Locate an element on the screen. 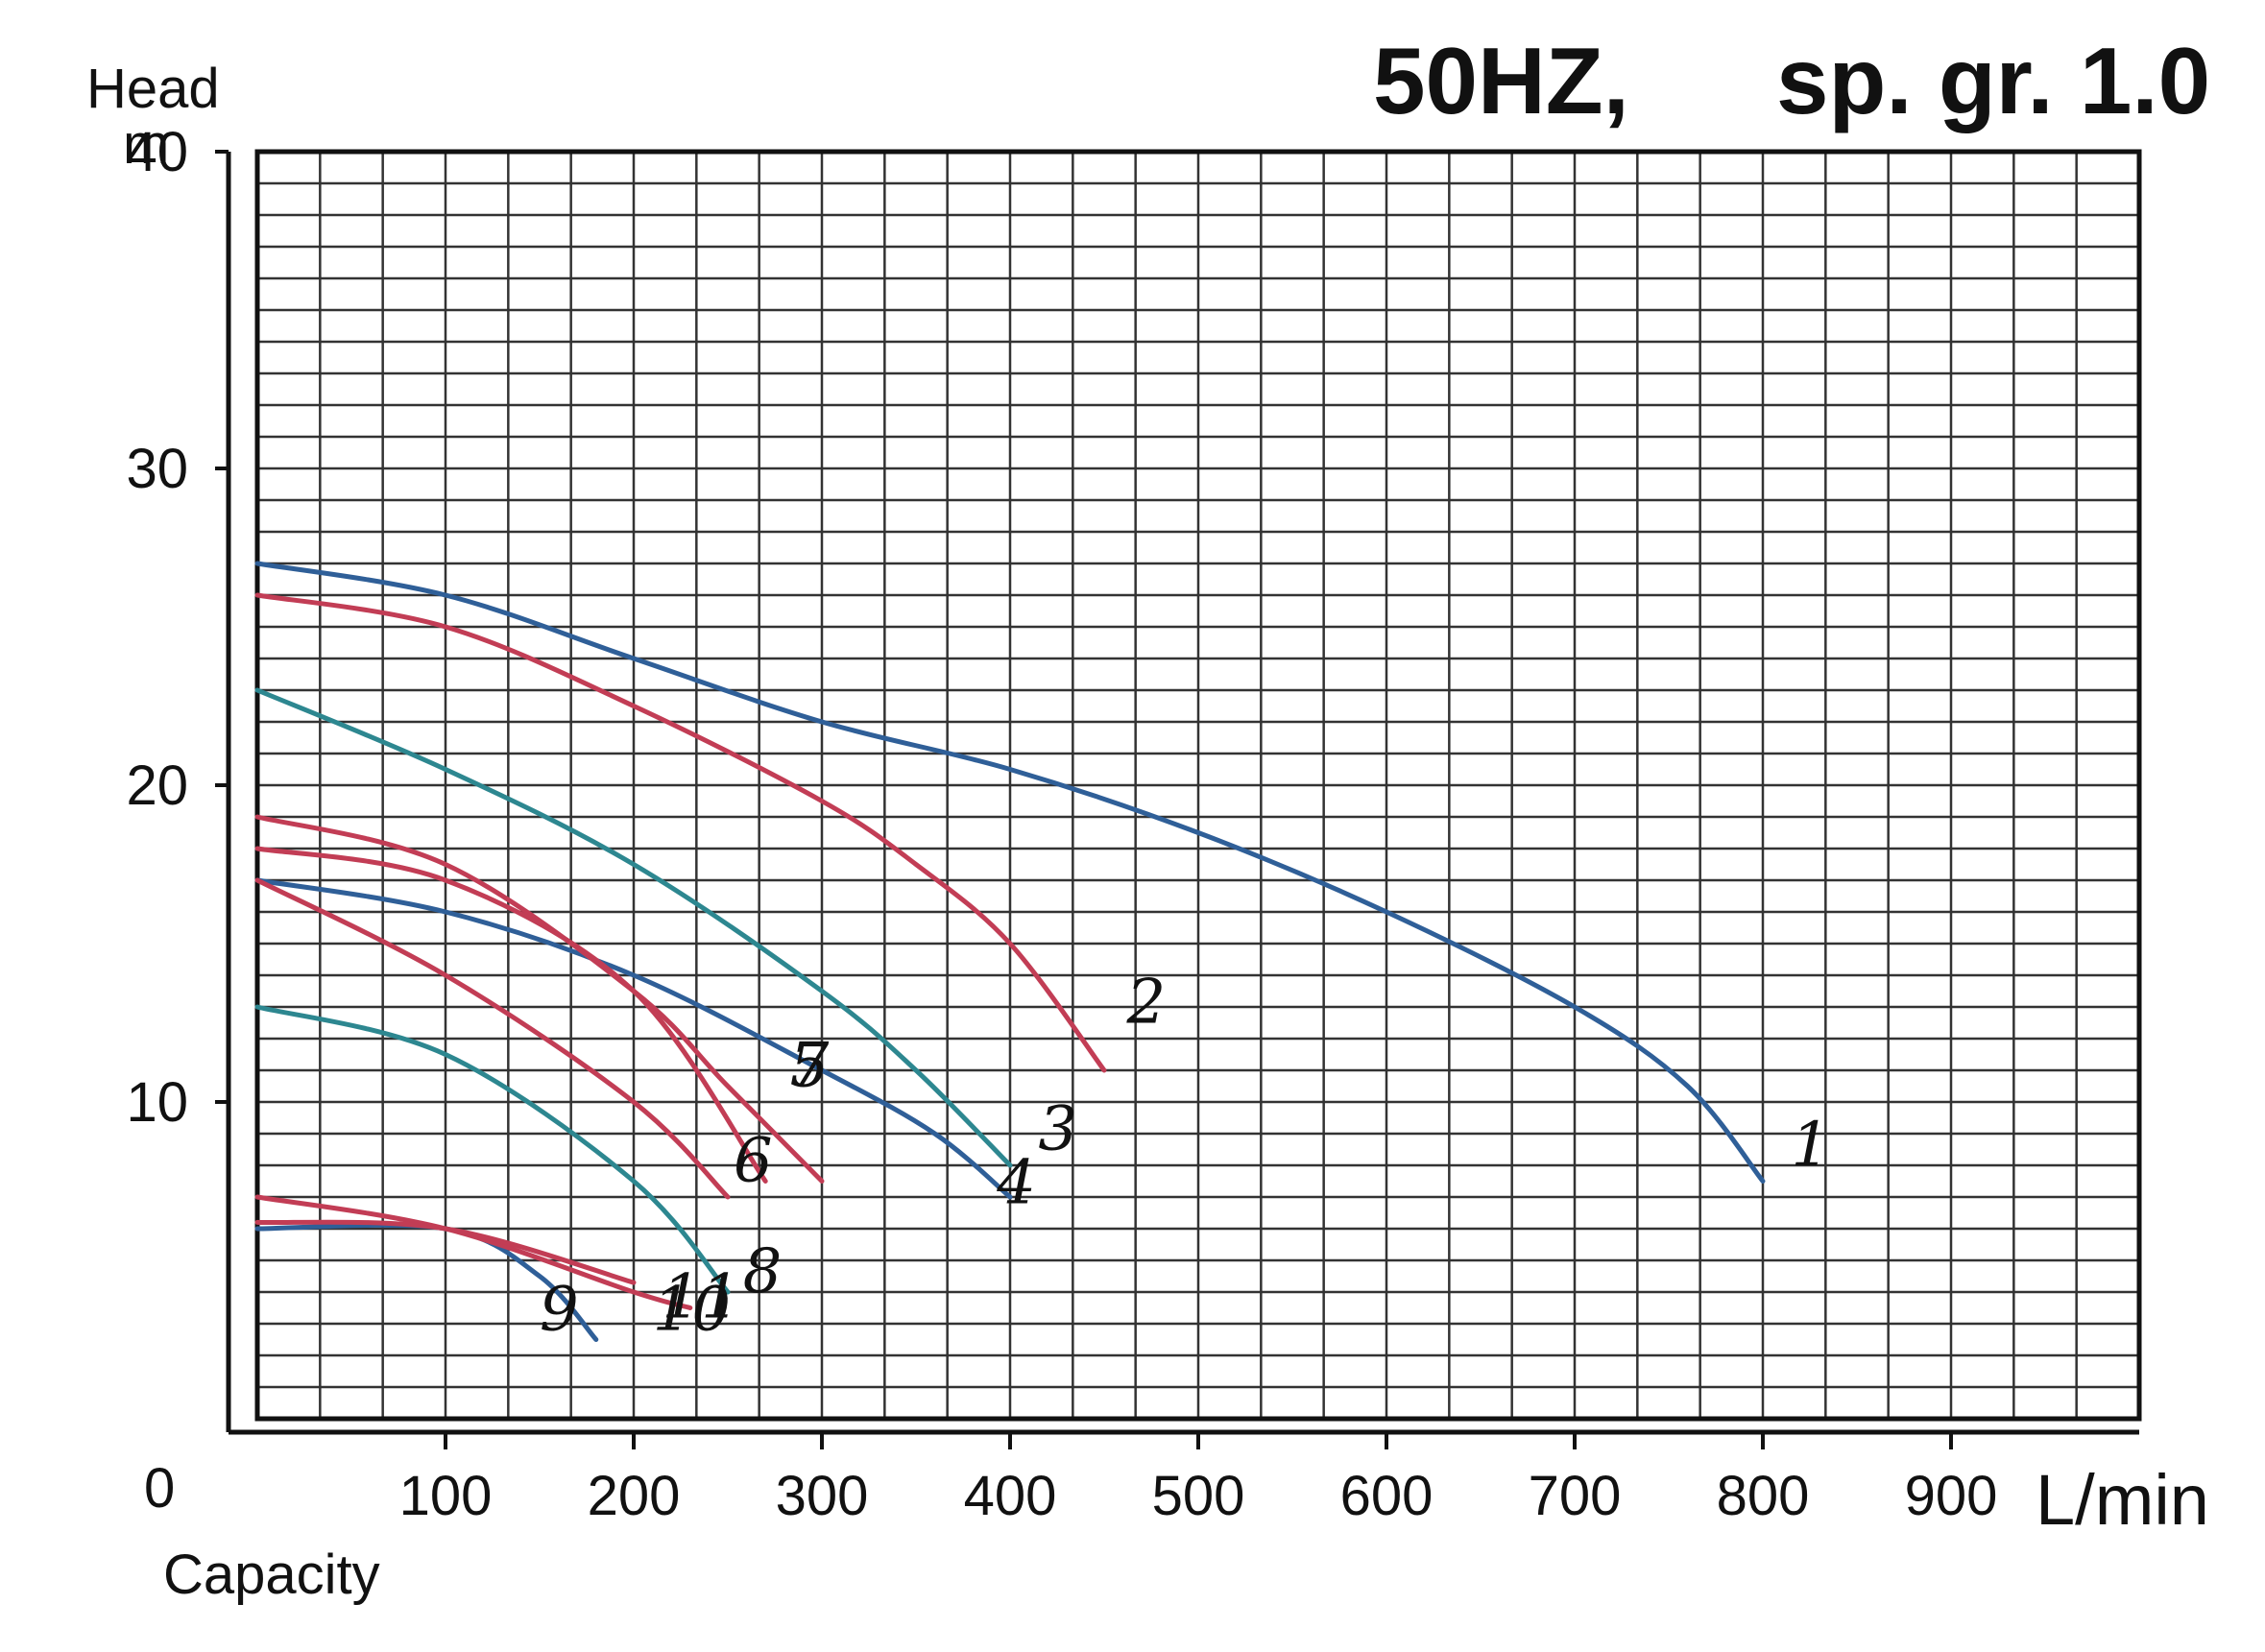 Image resolution: width=2265 pixels, height=1652 pixels. curve-label-7: 7 is located at coordinates (810, 1066).